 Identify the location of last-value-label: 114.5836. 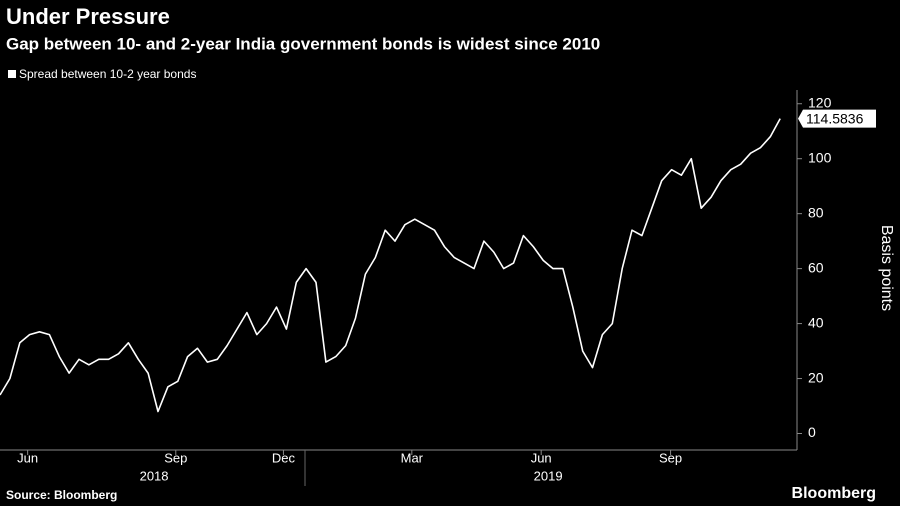
(835, 118).